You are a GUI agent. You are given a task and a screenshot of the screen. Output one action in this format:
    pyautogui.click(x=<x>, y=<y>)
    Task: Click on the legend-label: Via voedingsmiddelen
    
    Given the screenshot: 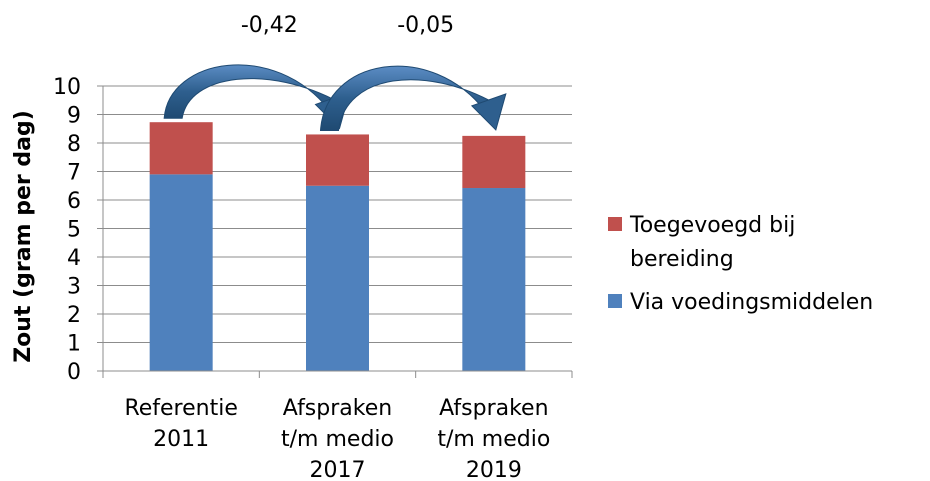 What is the action you would take?
    pyautogui.click(x=751, y=302)
    